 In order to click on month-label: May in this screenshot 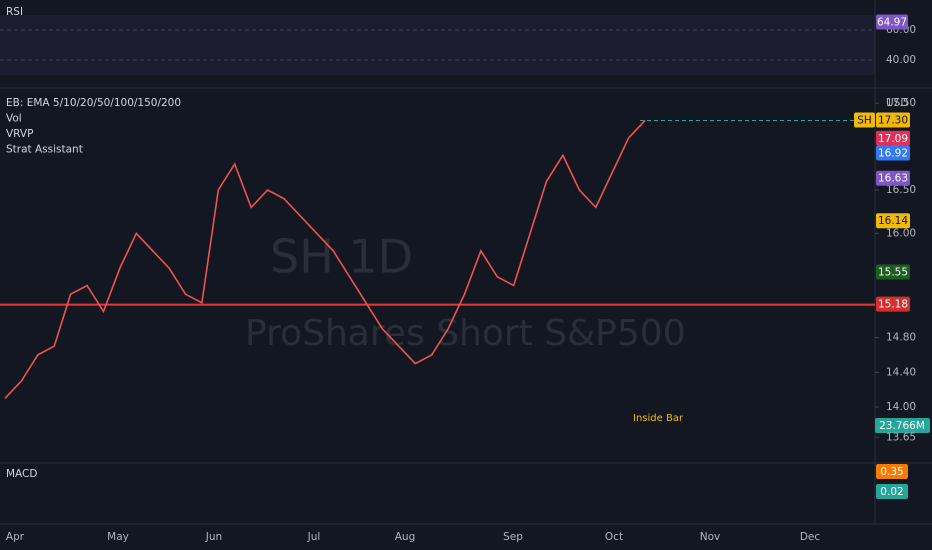, I will do `click(118, 537)`.